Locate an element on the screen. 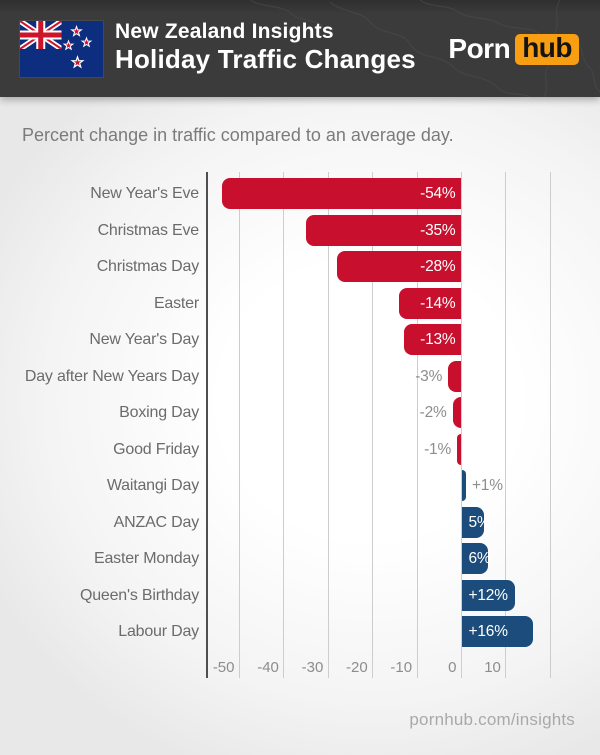  category-label: Christmas Day is located at coordinates (148, 267).